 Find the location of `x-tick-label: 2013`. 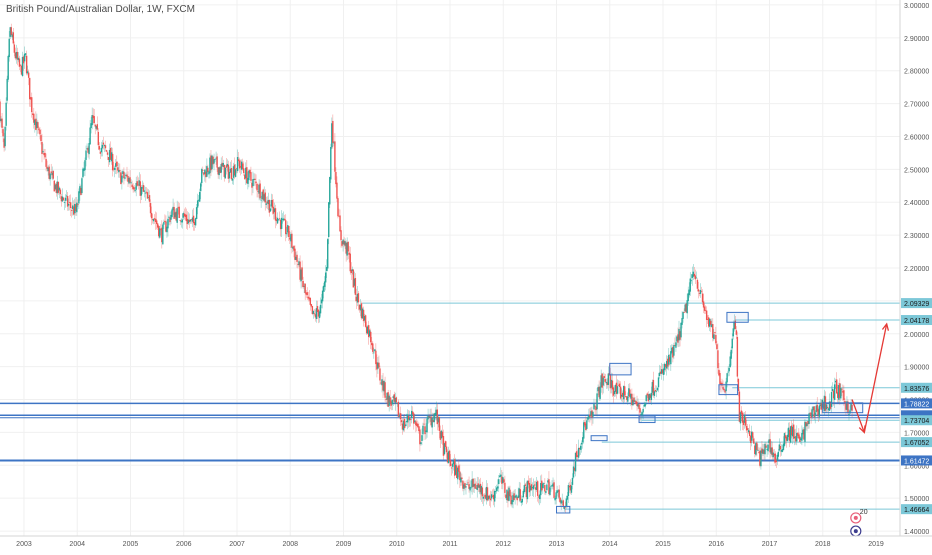

x-tick-label: 2013 is located at coordinates (557, 544).